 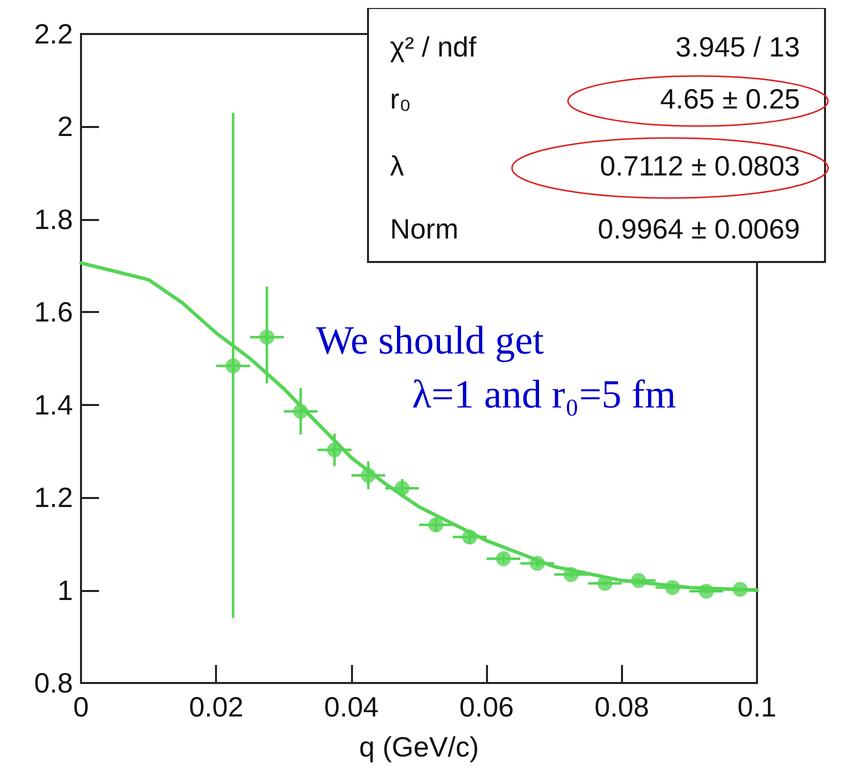 What do you see at coordinates (699, 229) in the screenshot?
I see `annotation: 0.9964 ± 0.0069` at bounding box center [699, 229].